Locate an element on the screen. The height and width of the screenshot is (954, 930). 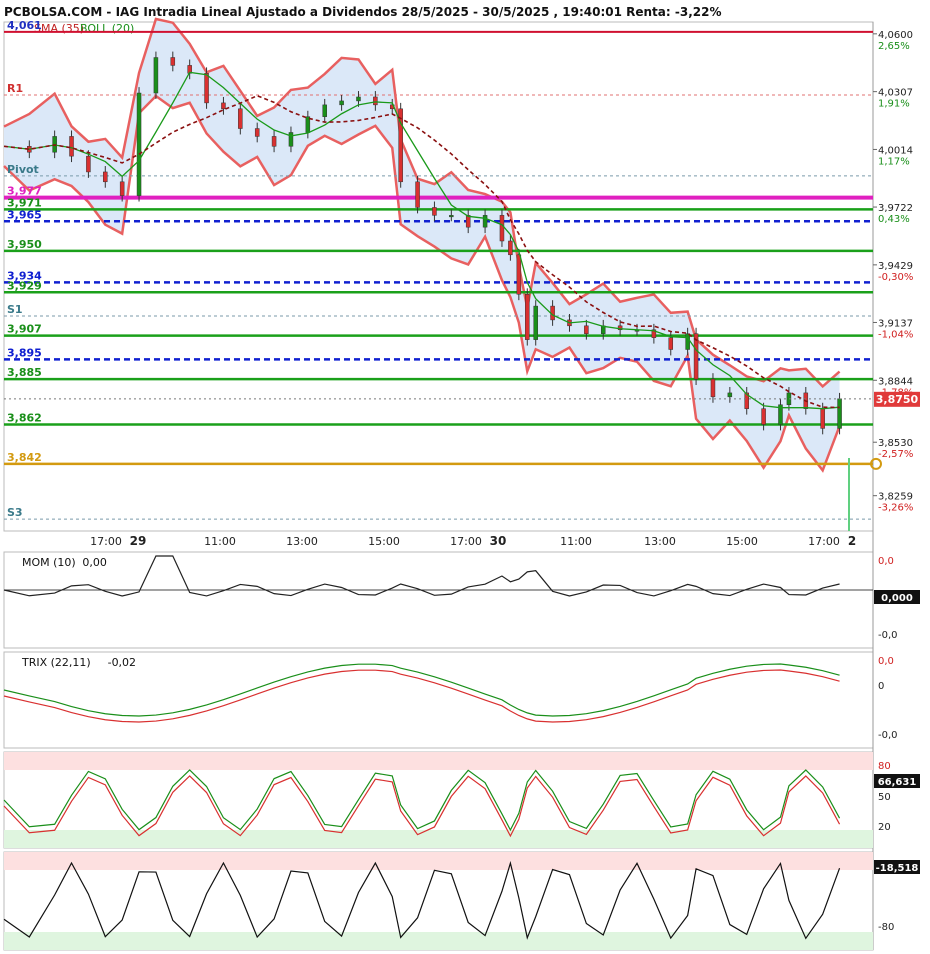
indicator-y-tick: 20 is located at coordinates (884, 827).